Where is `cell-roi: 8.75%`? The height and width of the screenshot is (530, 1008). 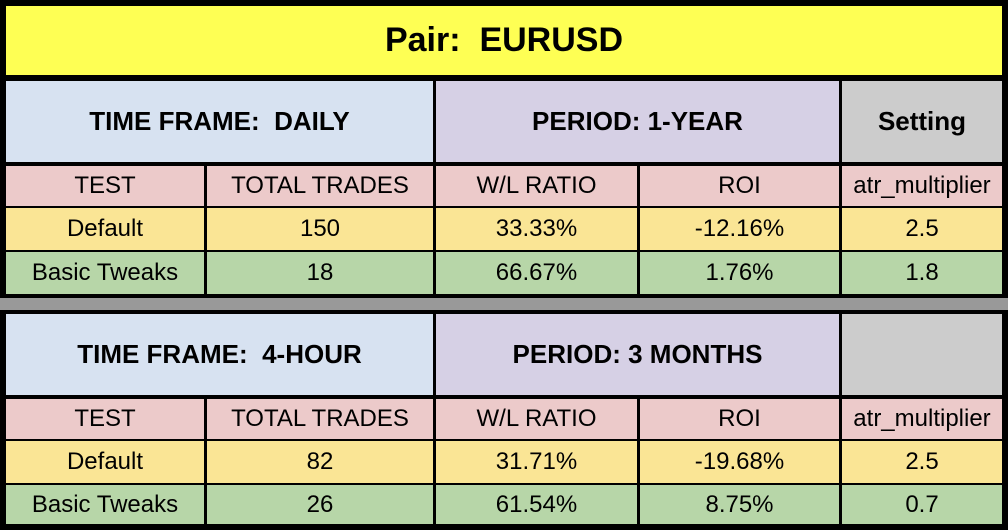 cell-roi: 8.75% is located at coordinates (739, 504).